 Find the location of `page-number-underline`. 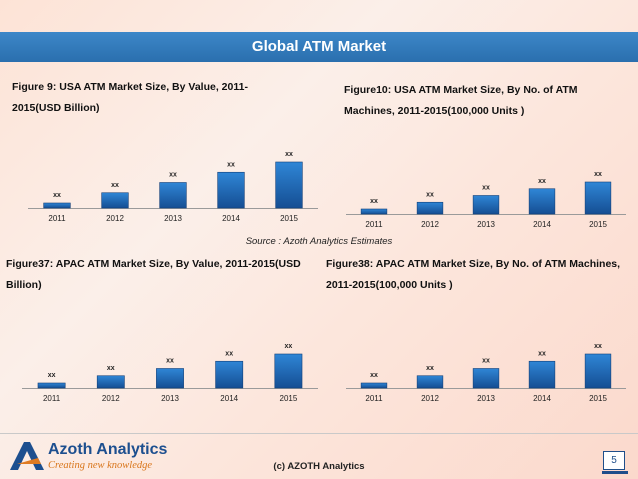

page-number-underline is located at coordinates (615, 472).